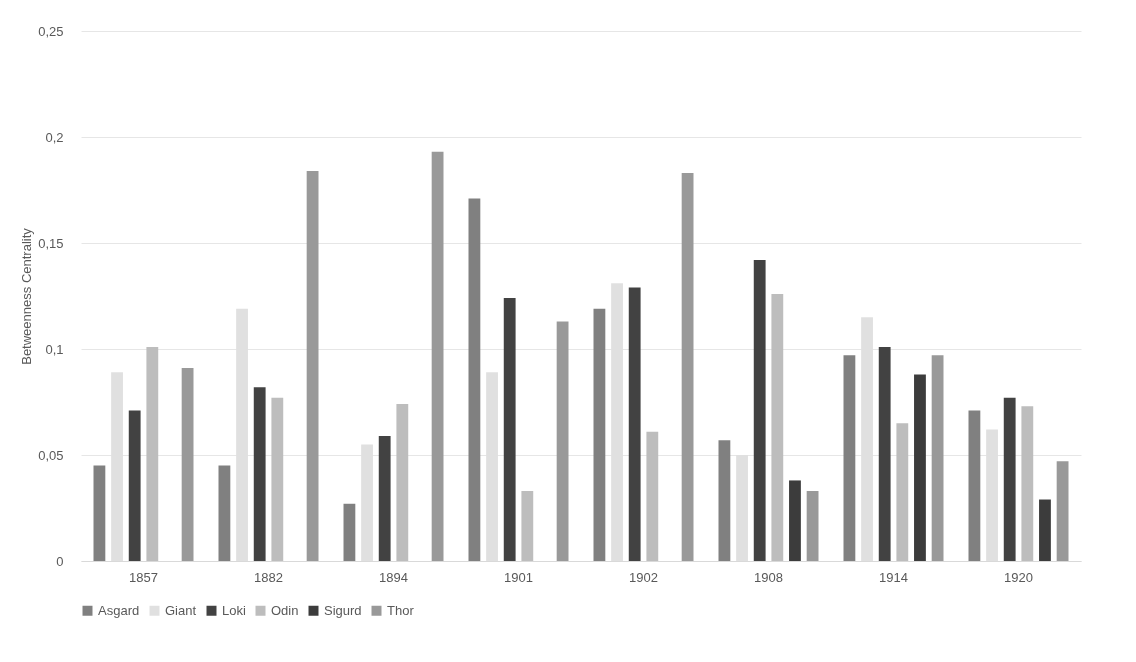  I want to click on x-tick-label: 1908, so click(768, 577).